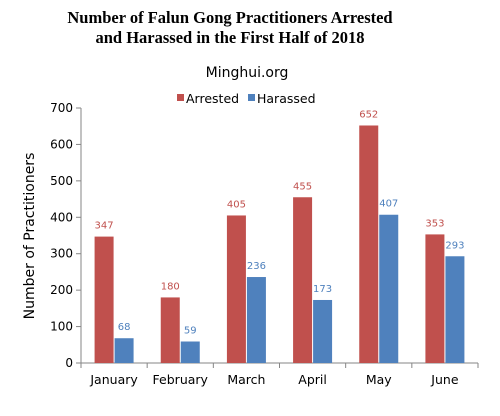  Describe the element at coordinates (256, 266) in the screenshot. I see `data-label-harassed: 236` at that location.